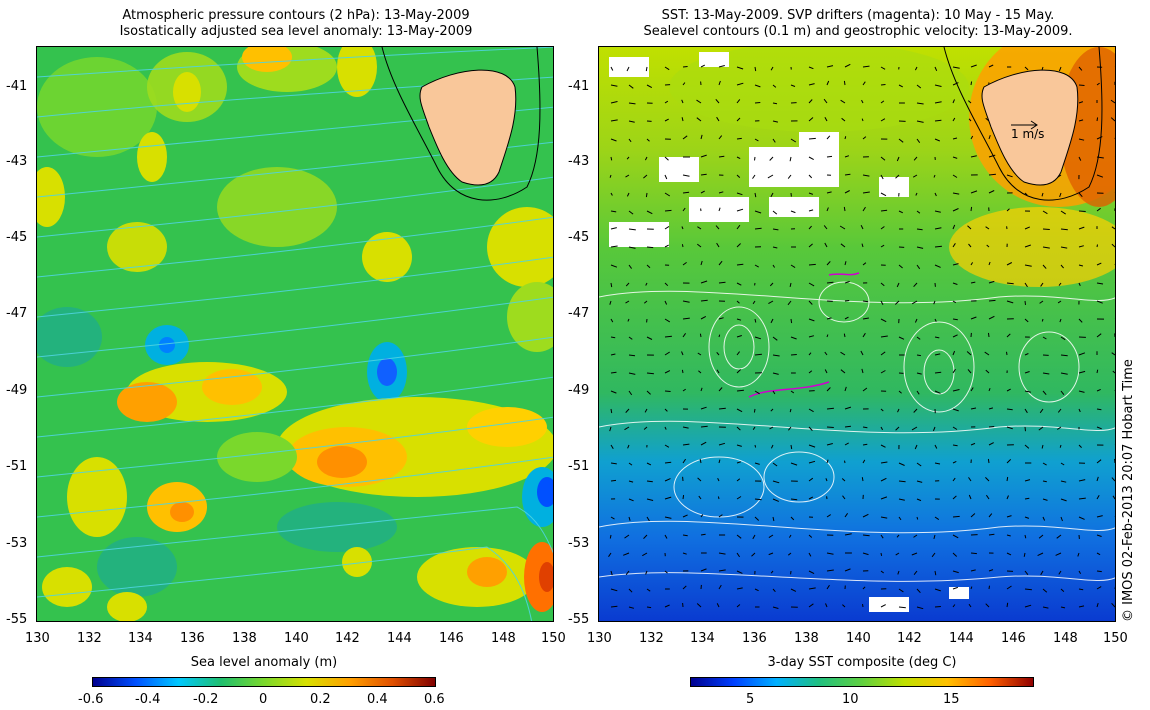  I want to click on drifter-tracks, so click(804, 335).